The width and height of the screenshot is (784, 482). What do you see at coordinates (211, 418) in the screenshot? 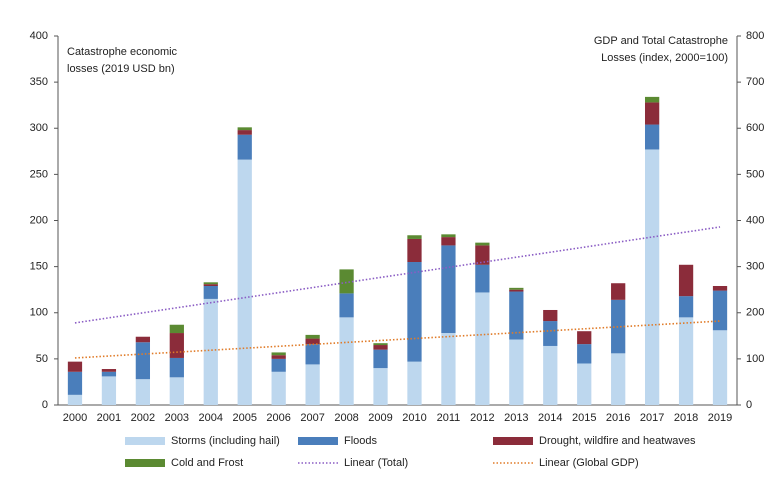
I see `x-tick-label: 2004` at bounding box center [211, 418].